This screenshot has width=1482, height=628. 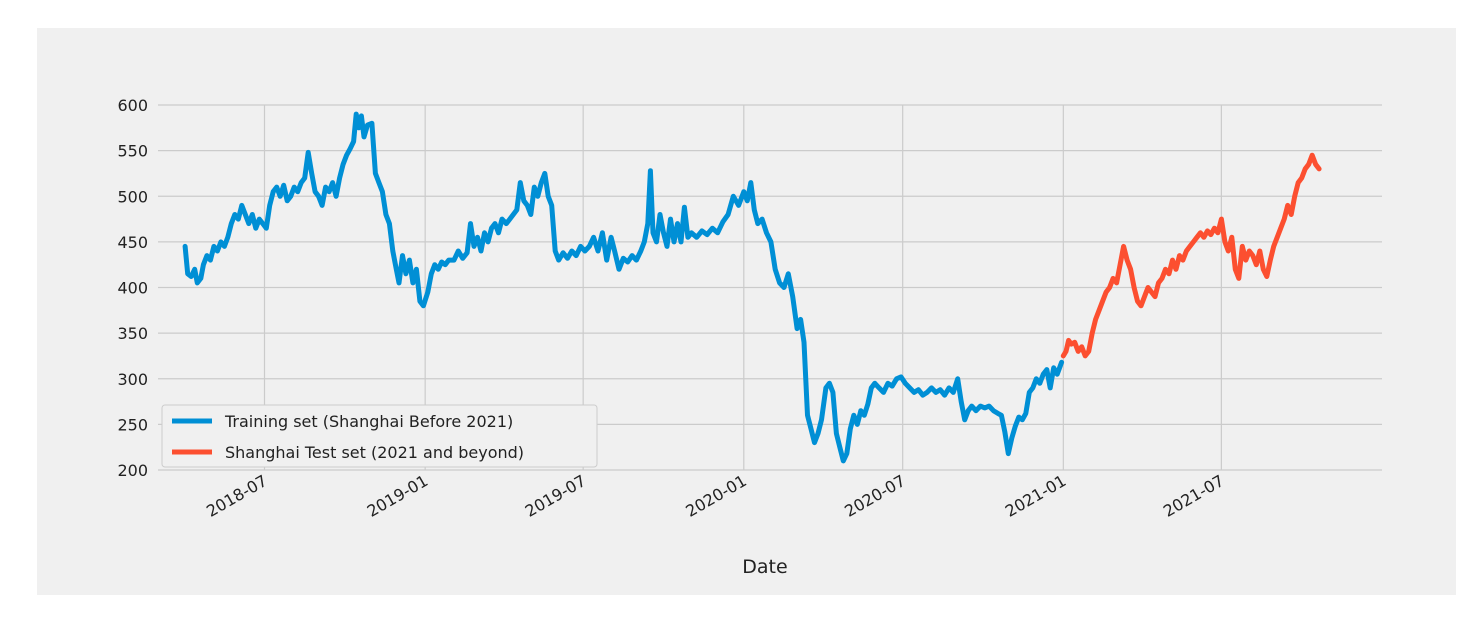 What do you see at coordinates (132, 105) in the screenshot?
I see `y-tick-label: 600` at bounding box center [132, 105].